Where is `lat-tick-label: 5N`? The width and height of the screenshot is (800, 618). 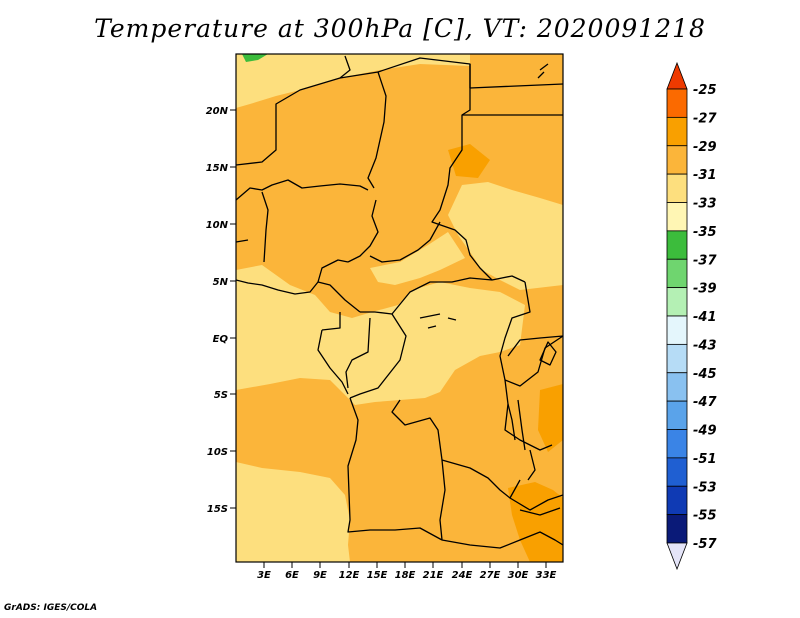 lat-tick-label: 5N is located at coordinates (221, 282).